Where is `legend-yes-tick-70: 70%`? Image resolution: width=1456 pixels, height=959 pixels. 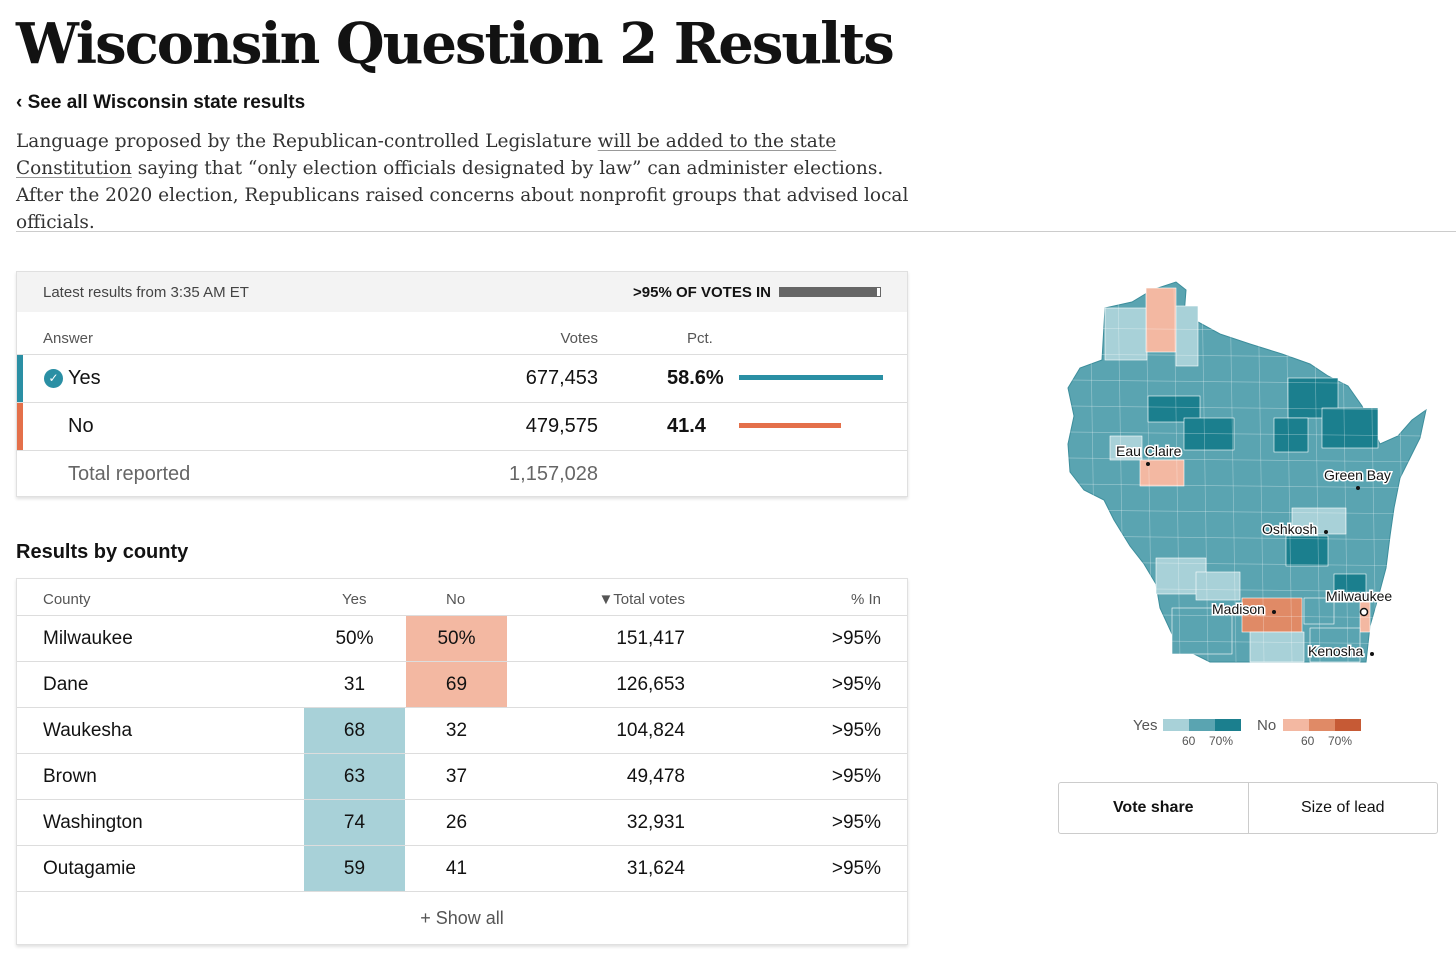
legend-yes-tick-70: 70% is located at coordinates (1221, 741).